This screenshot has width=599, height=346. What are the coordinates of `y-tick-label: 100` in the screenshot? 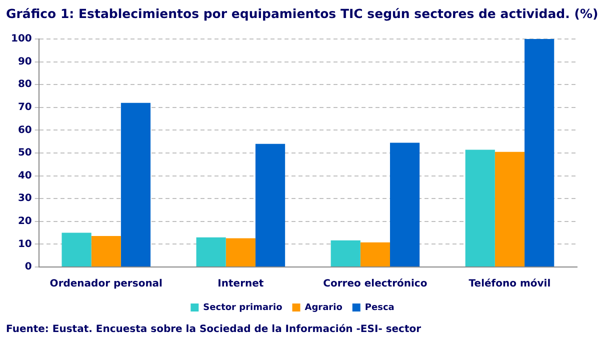 It's located at (21, 39).